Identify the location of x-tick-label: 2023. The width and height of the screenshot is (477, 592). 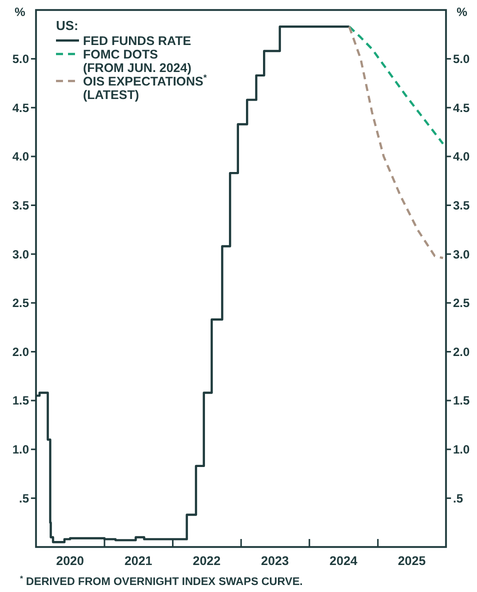
(275, 561).